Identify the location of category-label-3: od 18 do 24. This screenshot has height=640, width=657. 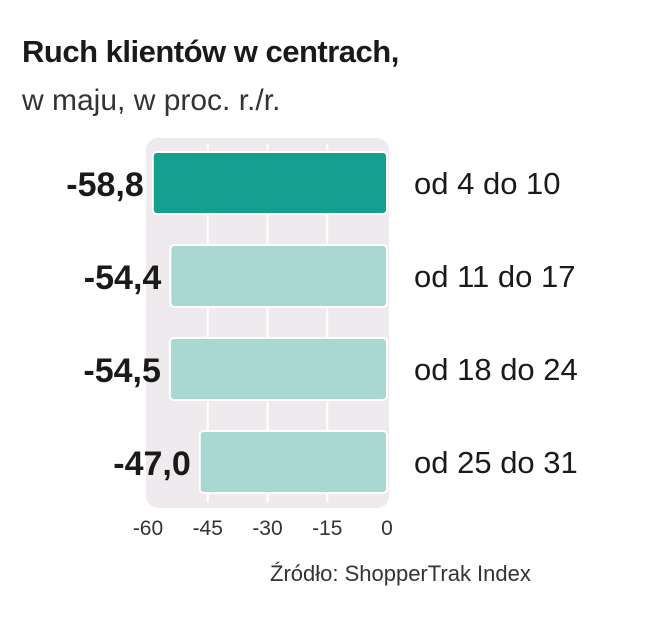
(496, 369).